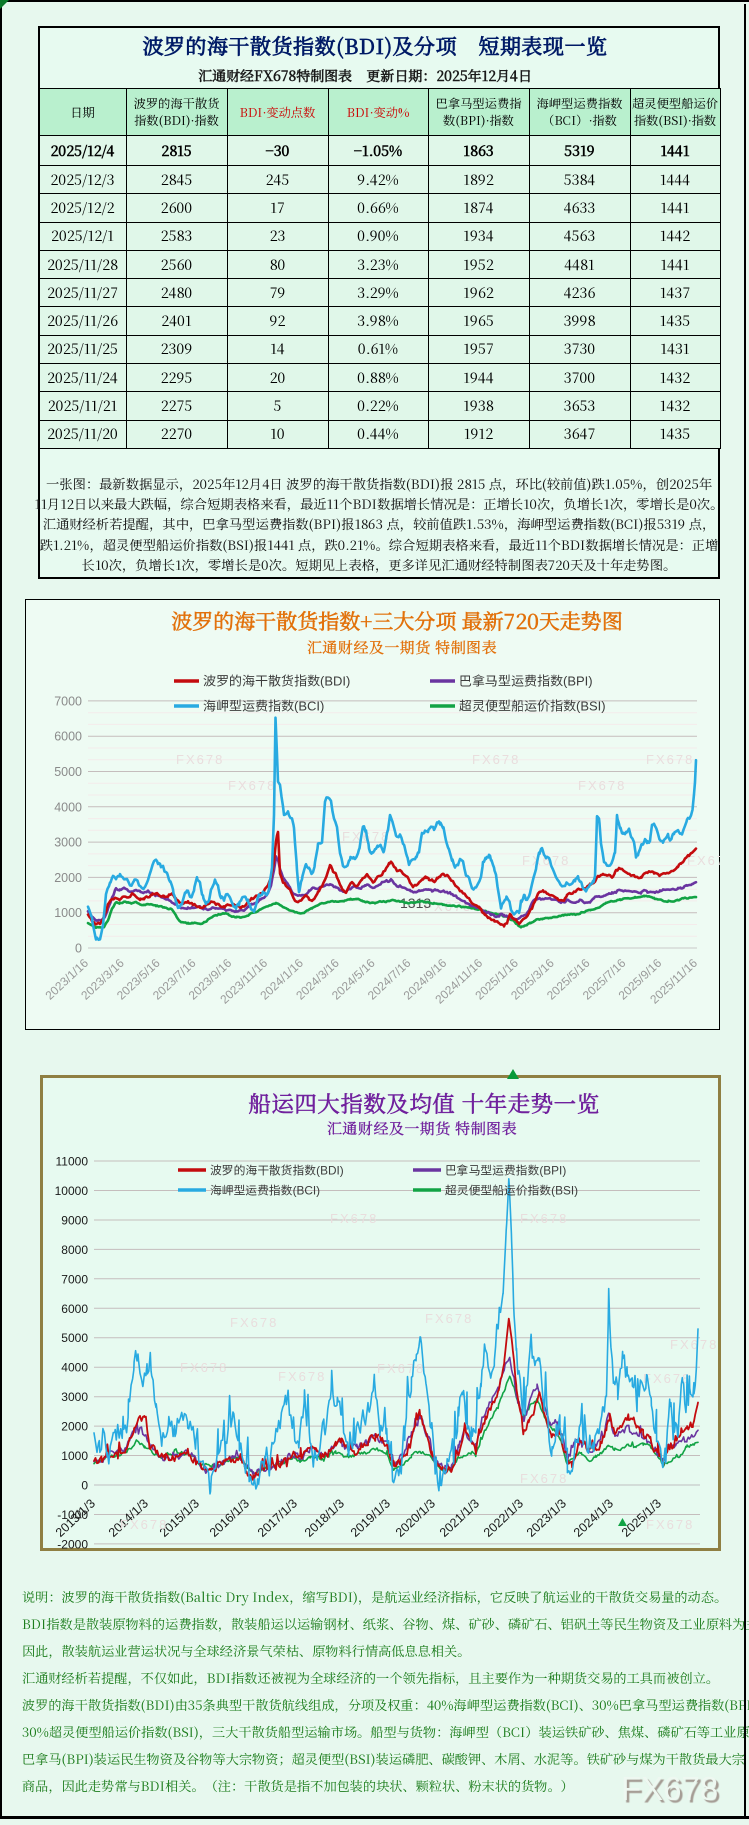 This screenshot has height=1825, width=749. Describe the element at coordinates (74, 1221) in the screenshot. I see `svg-text: 9000` at that location.